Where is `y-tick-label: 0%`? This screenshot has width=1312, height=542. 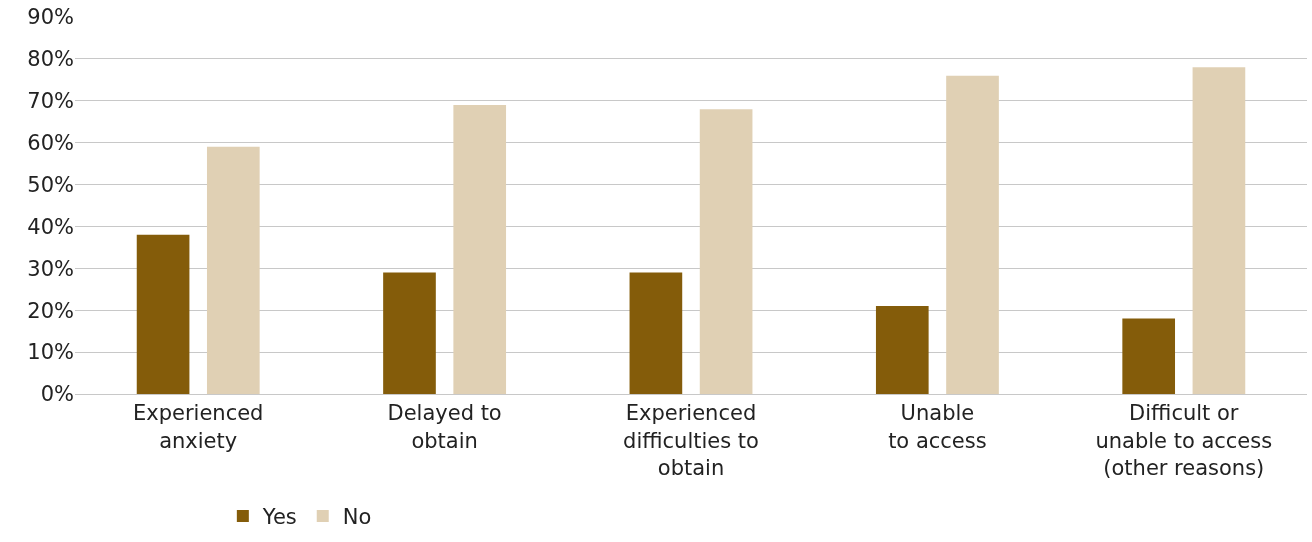 y-tick-label: 0% is located at coordinates (57, 394).